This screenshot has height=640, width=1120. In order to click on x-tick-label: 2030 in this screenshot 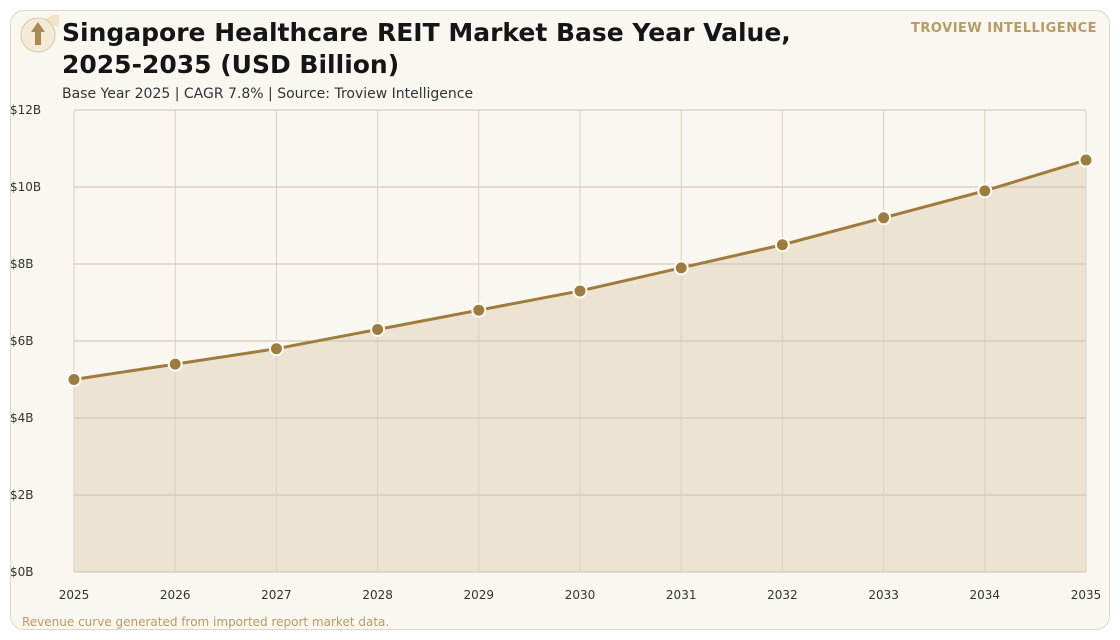, I will do `click(580, 595)`.